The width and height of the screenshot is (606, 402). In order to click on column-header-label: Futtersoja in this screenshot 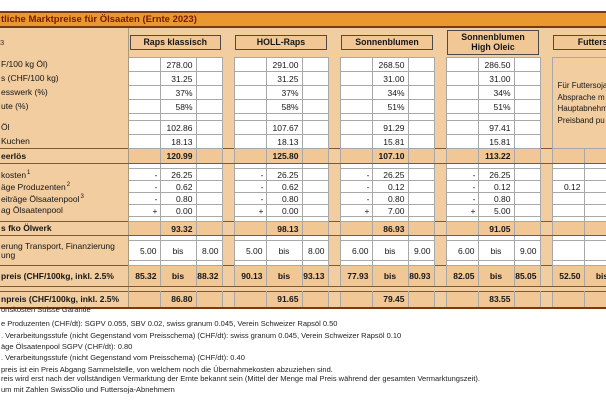, I will do `click(579, 42)`.